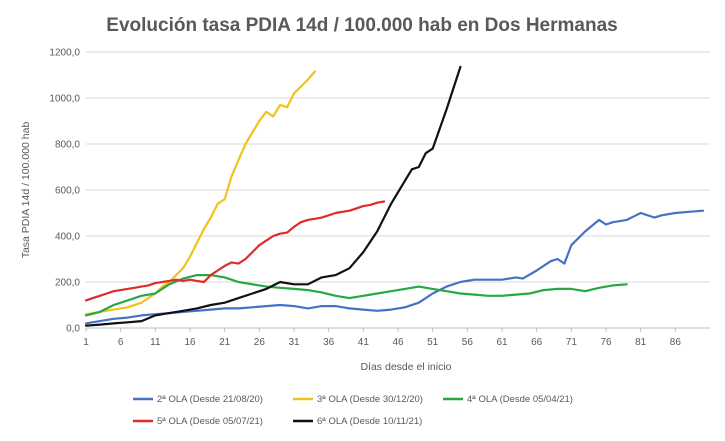  I want to click on x-tick-label: 61, so click(502, 342).